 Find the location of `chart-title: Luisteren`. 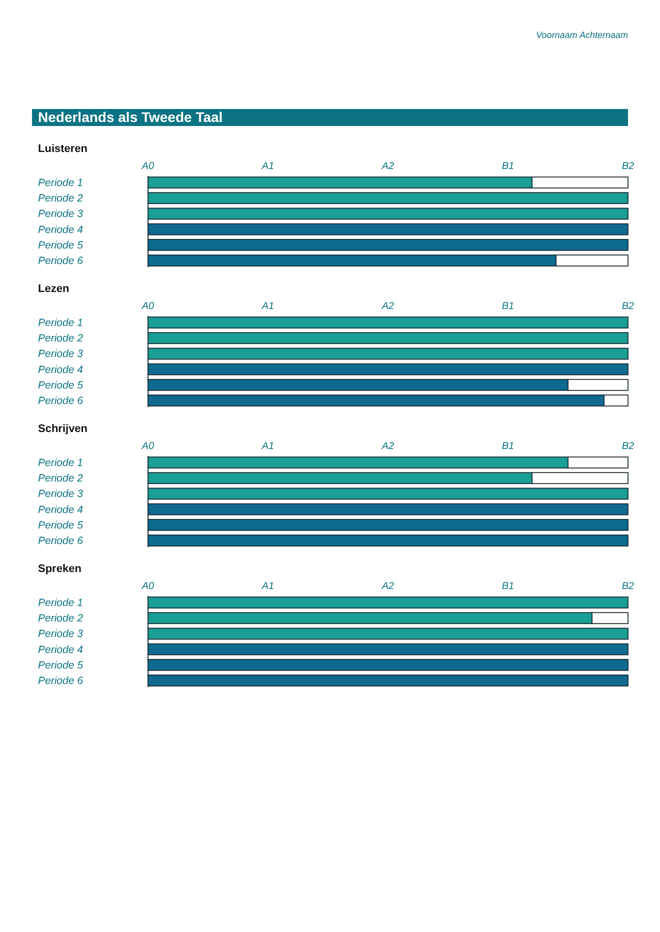

chart-title: Luisteren is located at coordinates (63, 149).